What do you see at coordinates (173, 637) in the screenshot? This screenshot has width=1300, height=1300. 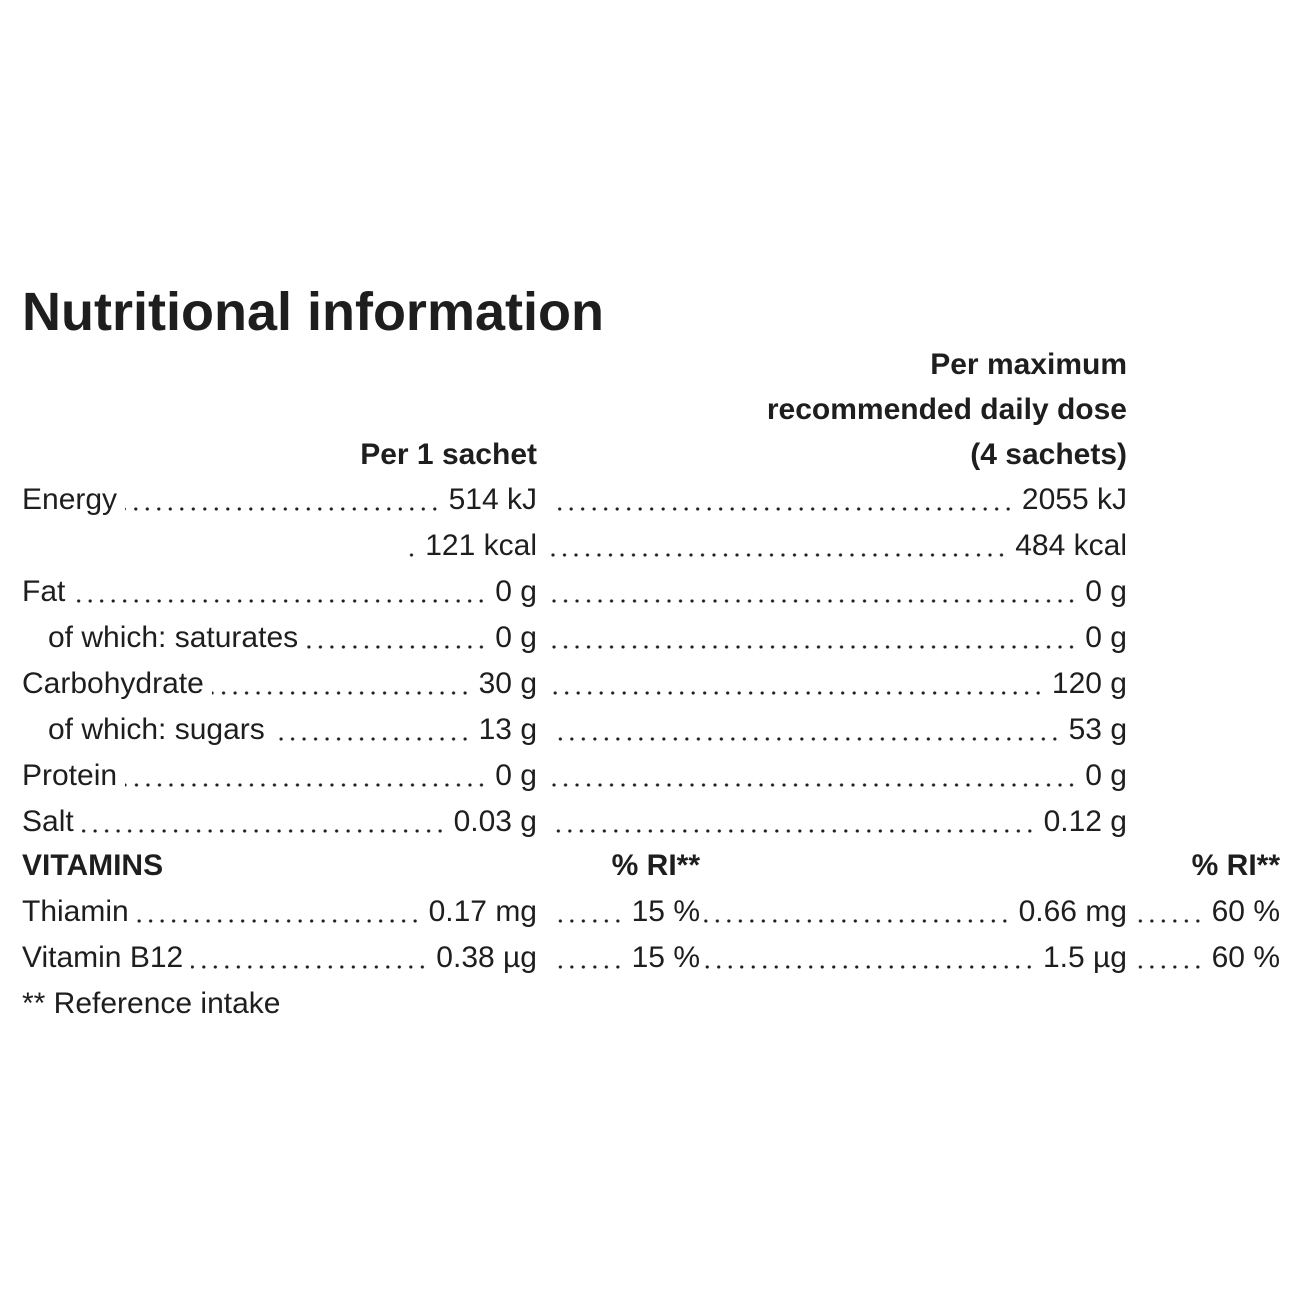 I see `nutrient-label: of which: saturates` at bounding box center [173, 637].